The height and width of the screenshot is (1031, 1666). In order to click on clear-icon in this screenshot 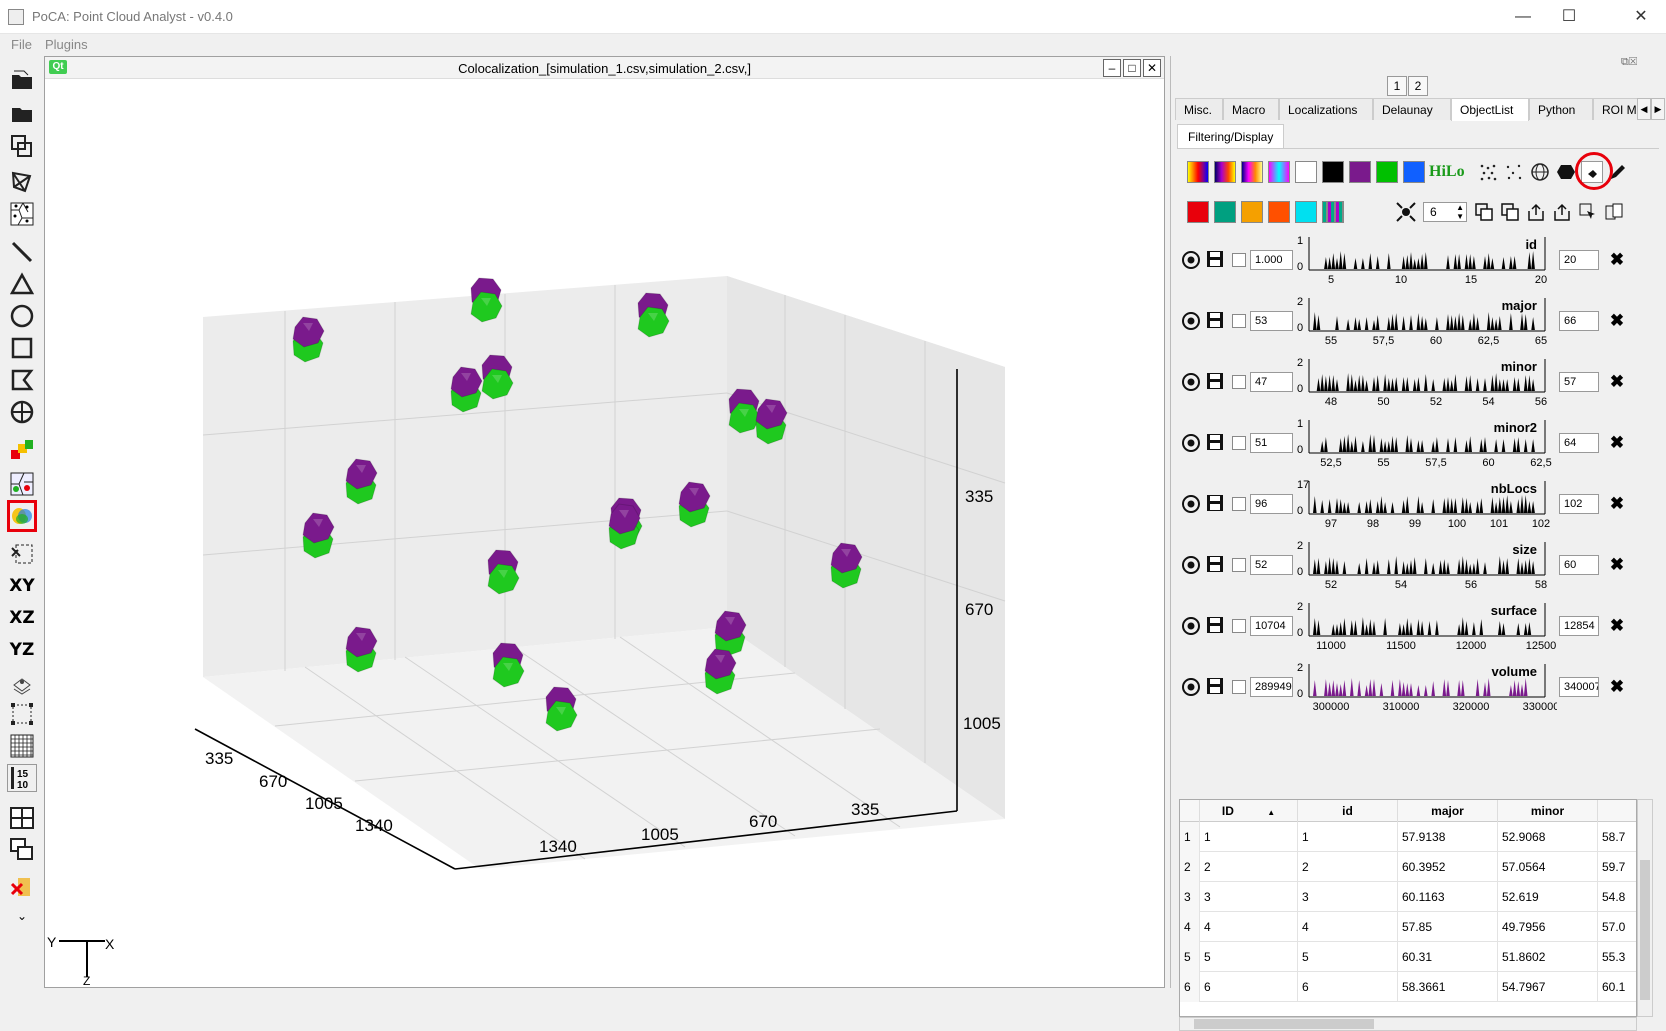, I will do `click(22, 888)`.